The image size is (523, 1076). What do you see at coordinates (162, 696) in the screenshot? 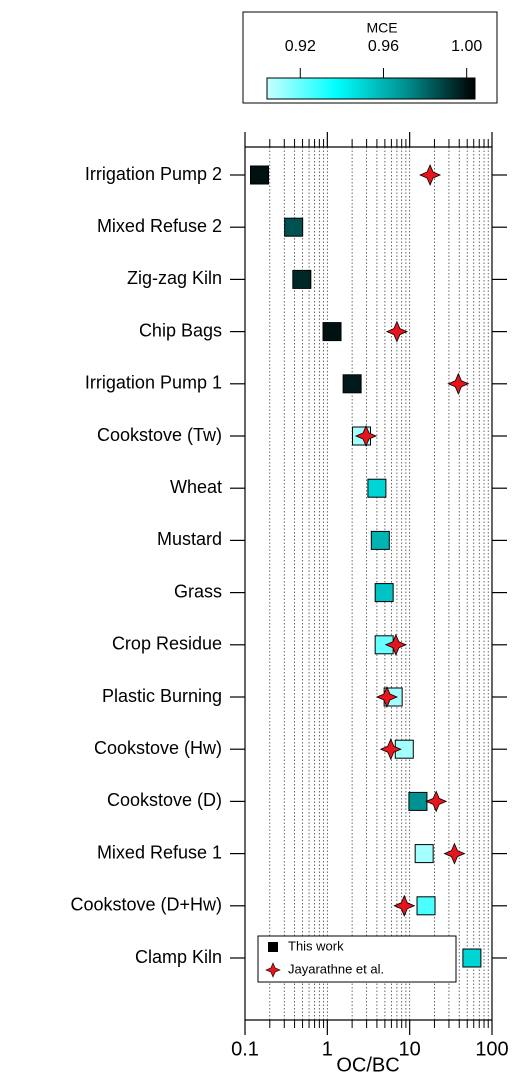
I see `y-tick-label: Plastic Burning` at bounding box center [162, 696].